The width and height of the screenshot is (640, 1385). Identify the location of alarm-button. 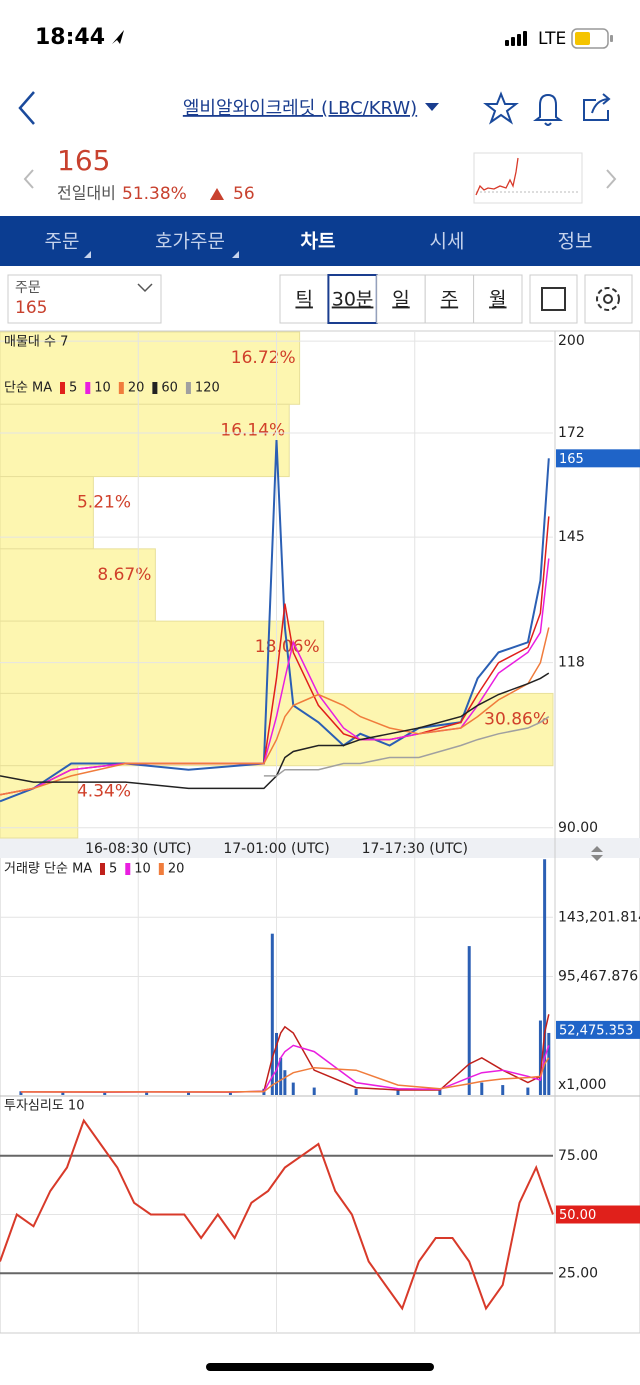
(548, 109).